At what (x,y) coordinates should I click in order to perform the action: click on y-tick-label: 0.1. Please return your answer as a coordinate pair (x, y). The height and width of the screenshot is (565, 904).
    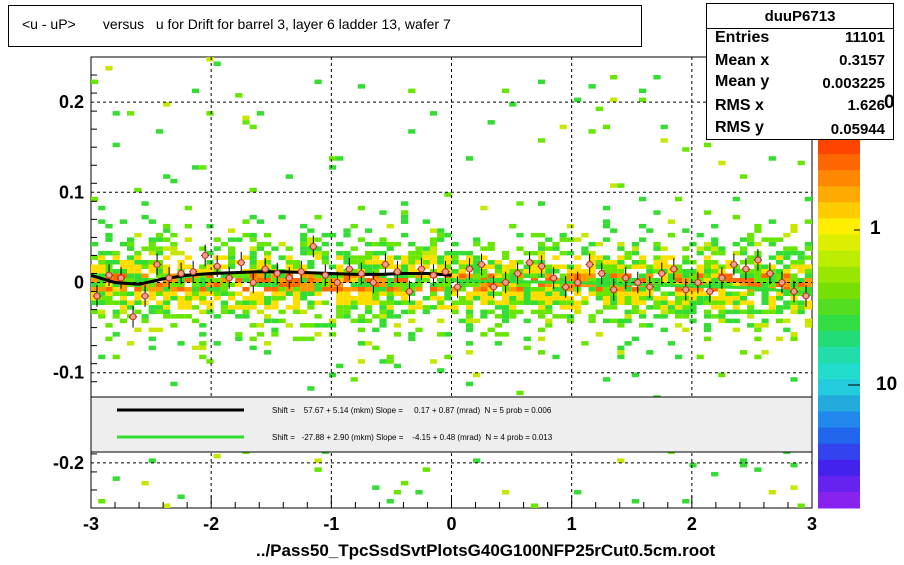
    Looking at the image, I should click on (71, 192).